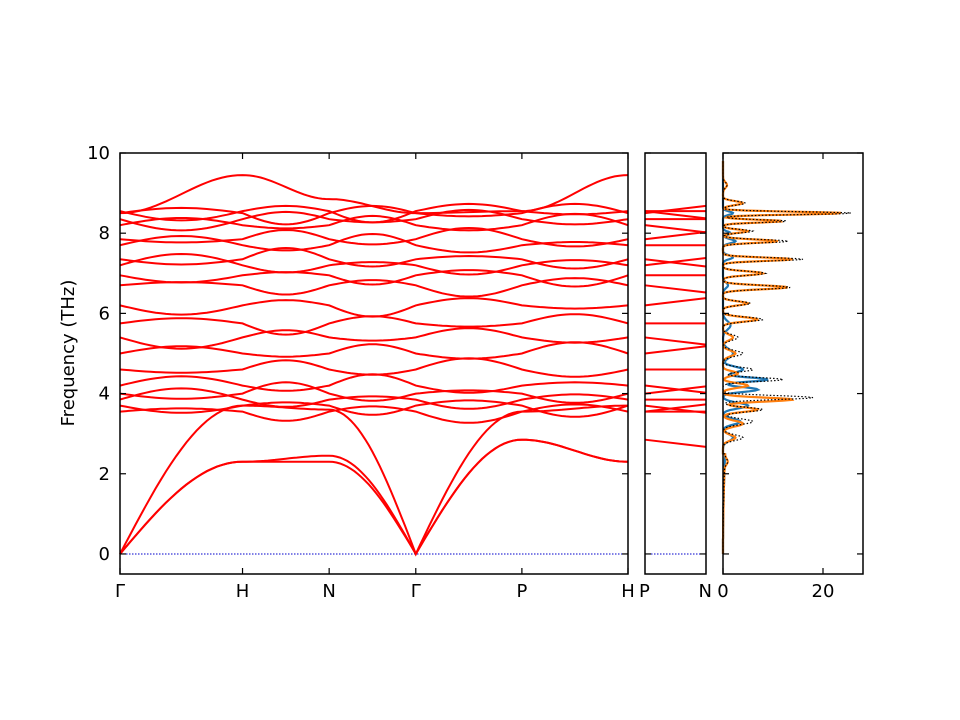 The height and width of the screenshot is (720, 960). Describe the element at coordinates (98, 153) in the screenshot. I see `y-tick-label: 10` at that location.